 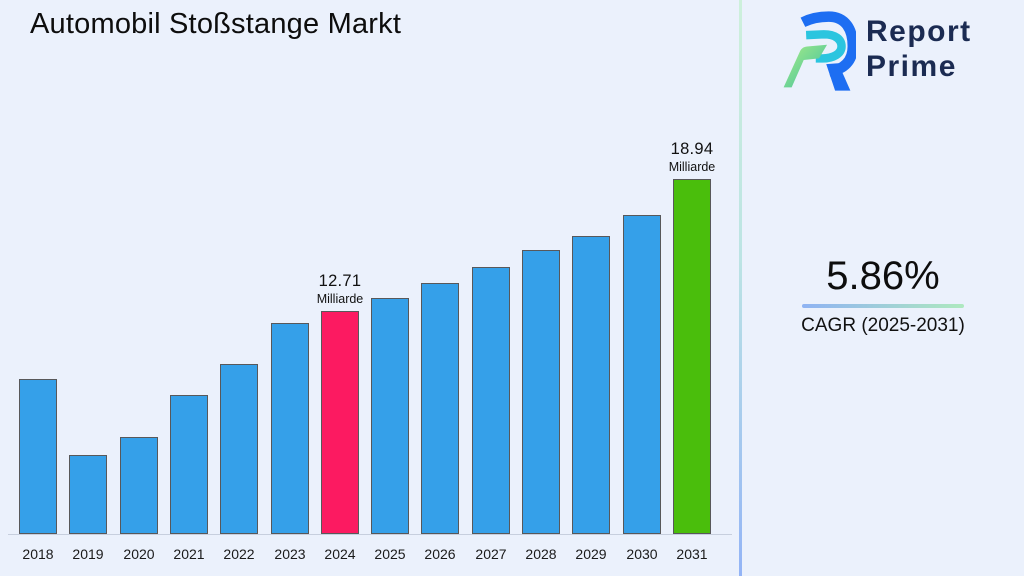 I want to click on x-tick-2029: 2029, so click(x=591, y=554).